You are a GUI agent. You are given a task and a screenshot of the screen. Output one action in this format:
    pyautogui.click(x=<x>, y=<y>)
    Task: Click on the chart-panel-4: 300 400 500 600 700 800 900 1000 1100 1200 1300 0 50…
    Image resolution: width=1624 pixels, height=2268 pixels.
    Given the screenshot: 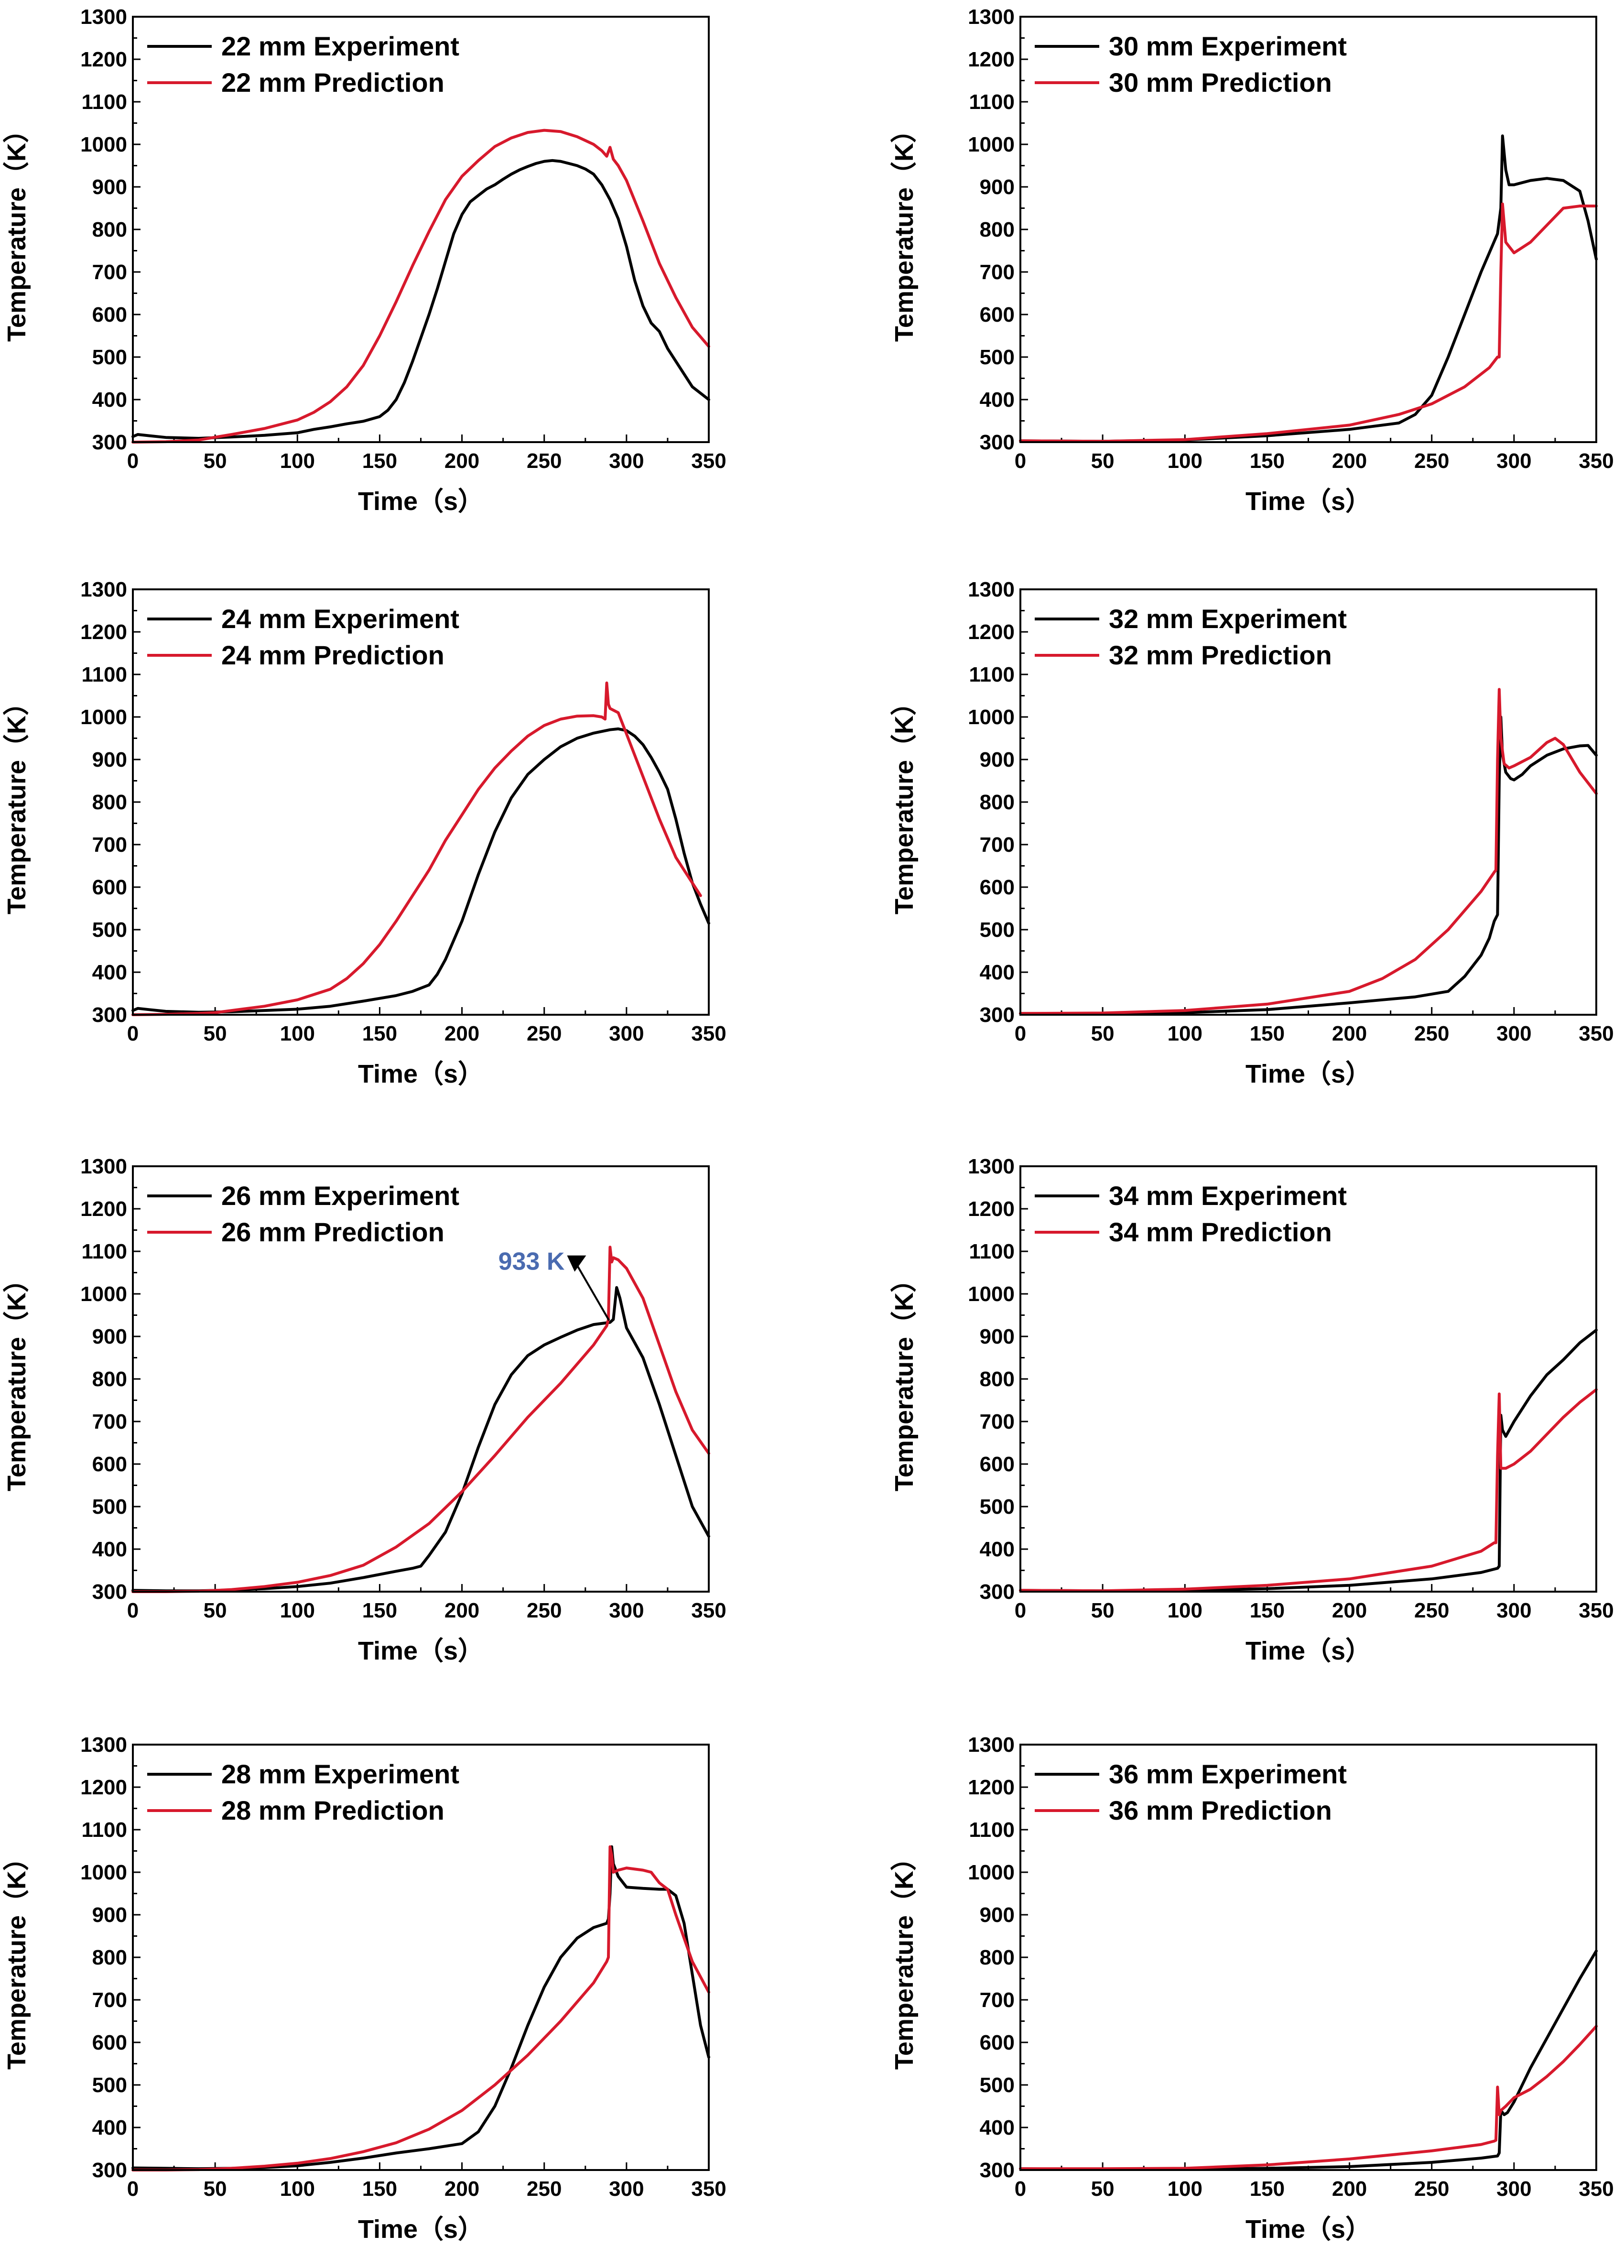 What is the action you would take?
    pyautogui.click(x=1252, y=833)
    